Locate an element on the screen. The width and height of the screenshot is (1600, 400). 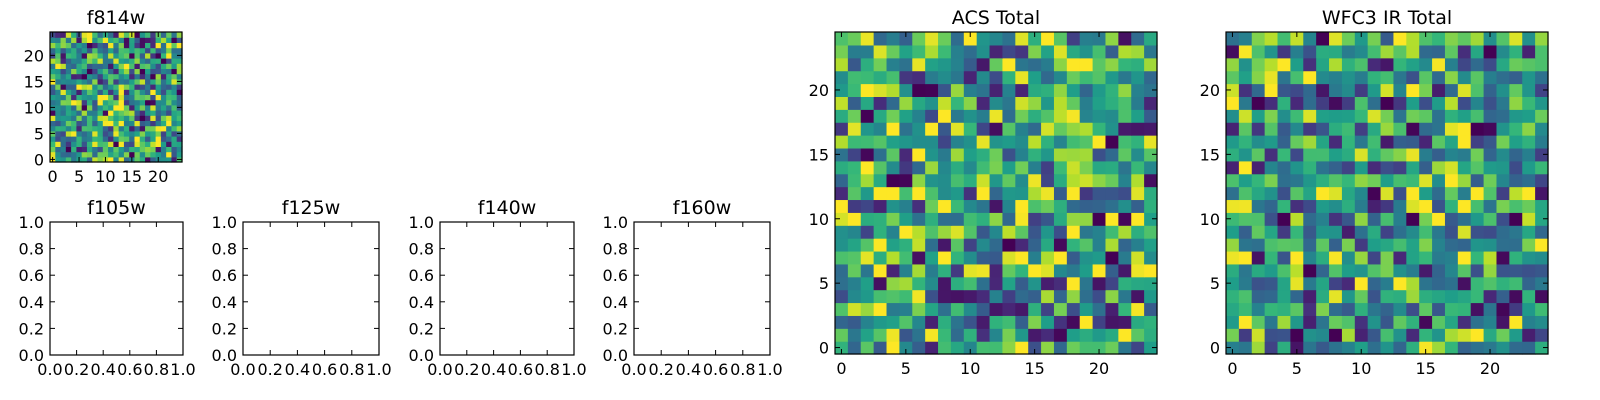
plot-frame is located at coordinates (311, 288).